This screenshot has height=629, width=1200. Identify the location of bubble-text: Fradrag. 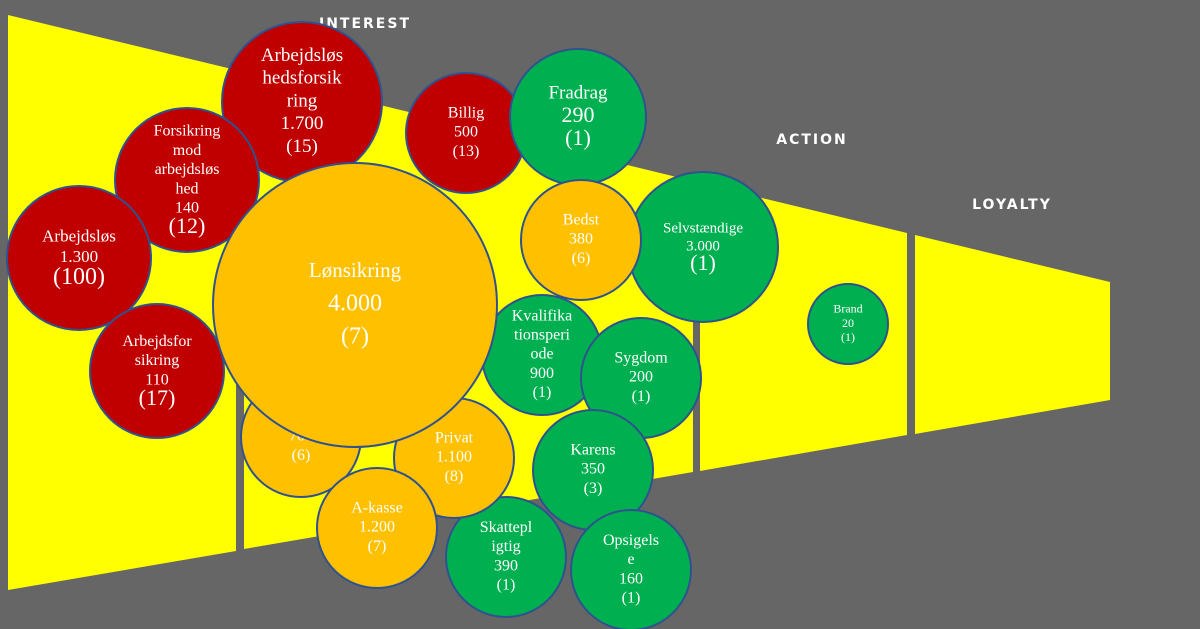
(578, 93).